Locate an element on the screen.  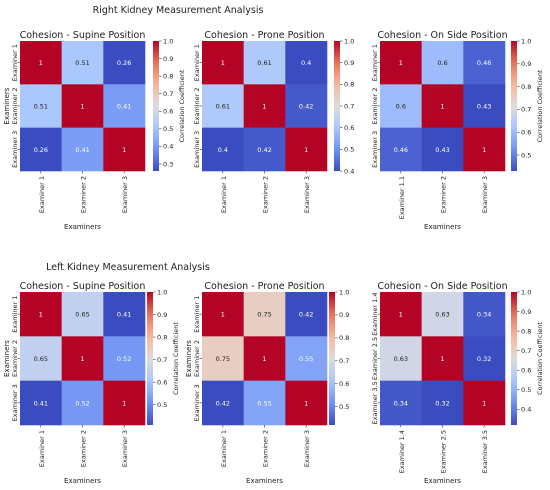
panel-5-cell-label-1-1: 1 is located at coordinates (442, 359).